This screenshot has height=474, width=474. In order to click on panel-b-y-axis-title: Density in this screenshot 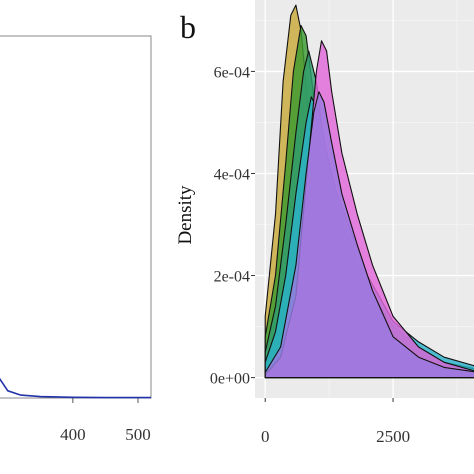, I will do `click(185, 215)`.